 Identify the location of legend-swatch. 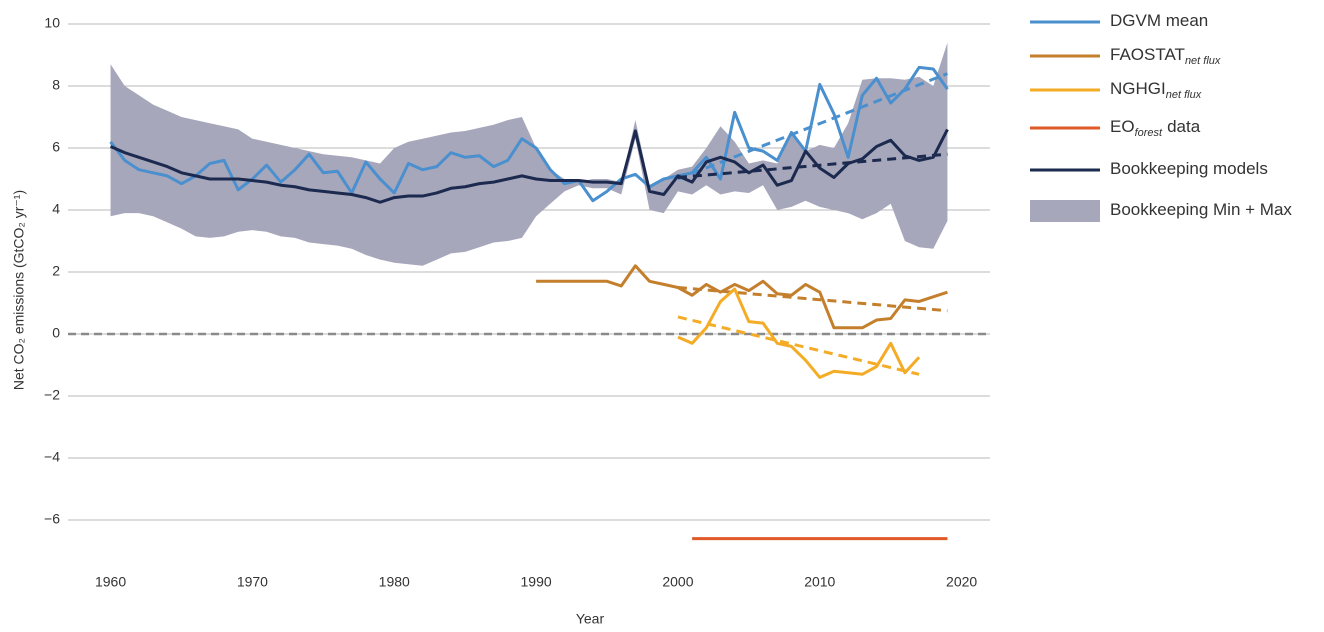
(1065, 211).